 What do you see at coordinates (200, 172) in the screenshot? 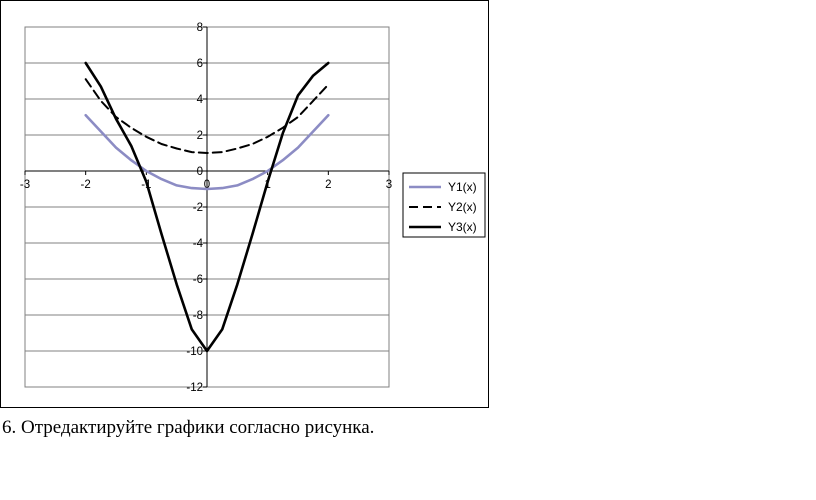
I see `y-tick-label-4: 0` at bounding box center [200, 172].